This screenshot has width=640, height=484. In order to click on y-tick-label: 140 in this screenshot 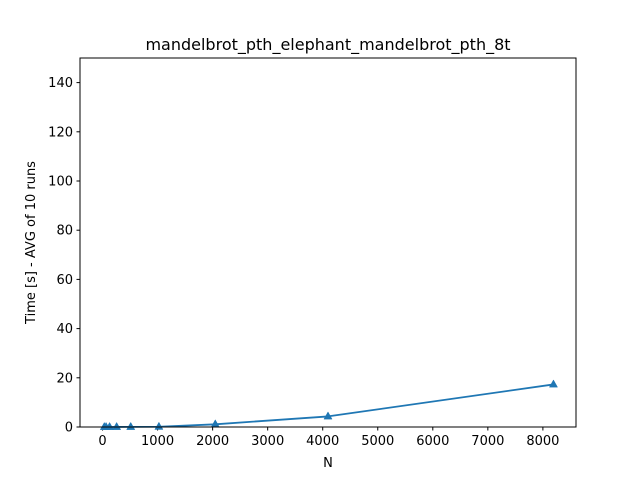, I will do `click(60, 83)`.